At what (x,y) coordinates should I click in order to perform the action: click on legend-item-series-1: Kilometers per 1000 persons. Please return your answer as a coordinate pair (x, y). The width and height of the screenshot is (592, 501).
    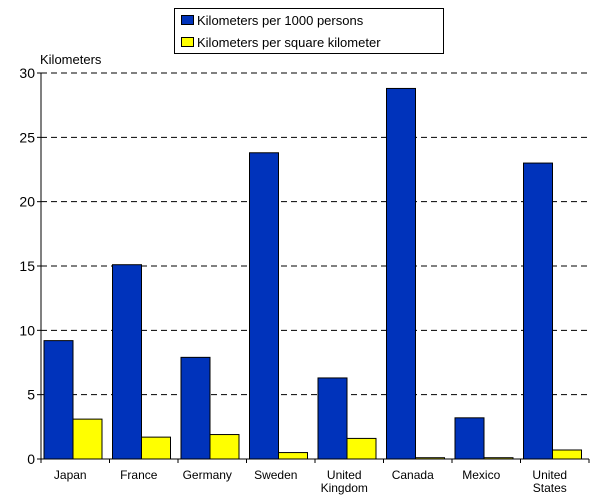
    Looking at the image, I should click on (272, 20).